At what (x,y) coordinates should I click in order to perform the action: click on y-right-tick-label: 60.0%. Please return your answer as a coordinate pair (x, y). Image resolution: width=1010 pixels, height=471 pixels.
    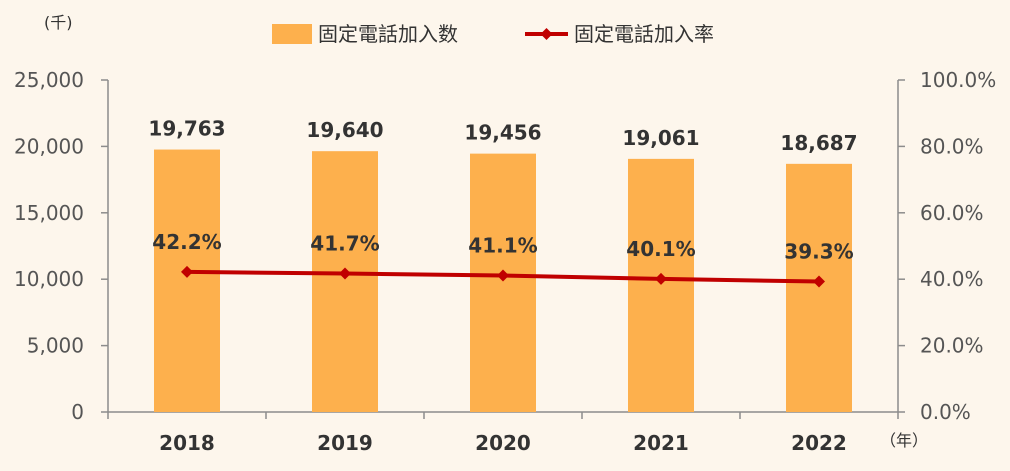
    Looking at the image, I should click on (952, 213).